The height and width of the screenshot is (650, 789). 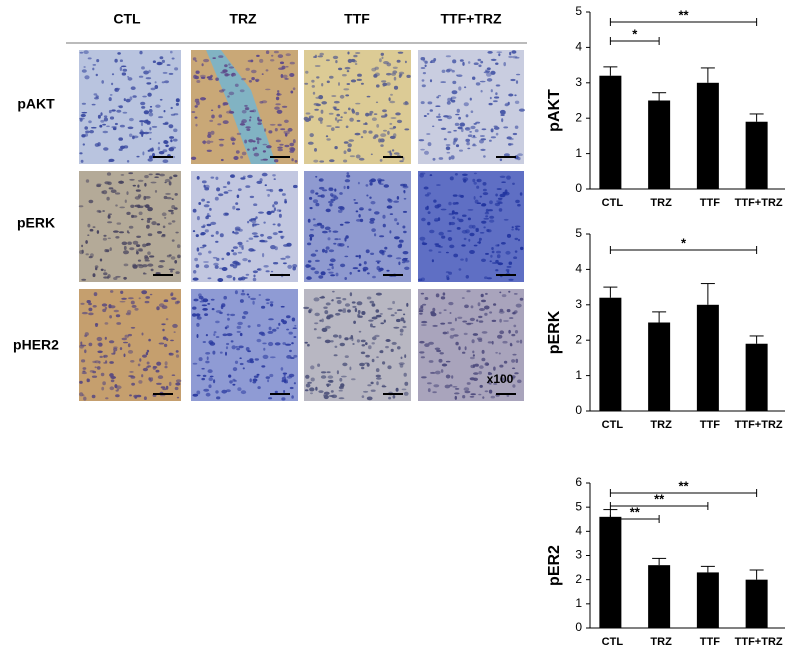 What do you see at coordinates (578, 82) in the screenshot?
I see `y-tick-label: 3` at bounding box center [578, 82].